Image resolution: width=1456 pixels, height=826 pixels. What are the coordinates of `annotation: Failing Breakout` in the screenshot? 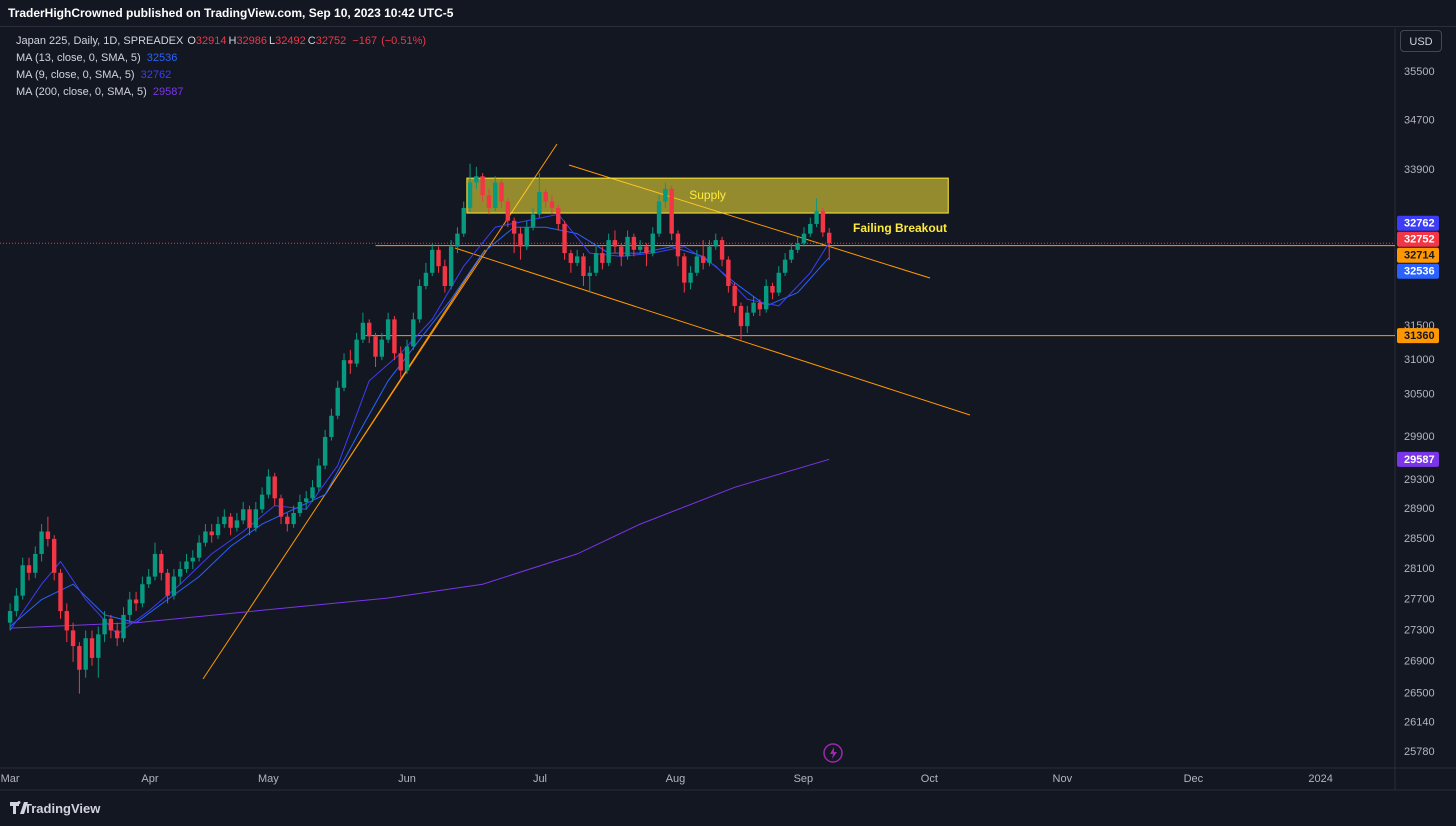 It's located at (900, 228).